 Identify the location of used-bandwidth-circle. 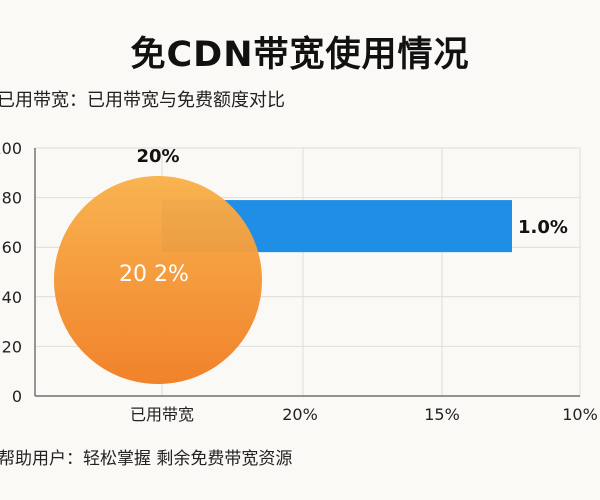
(158, 280).